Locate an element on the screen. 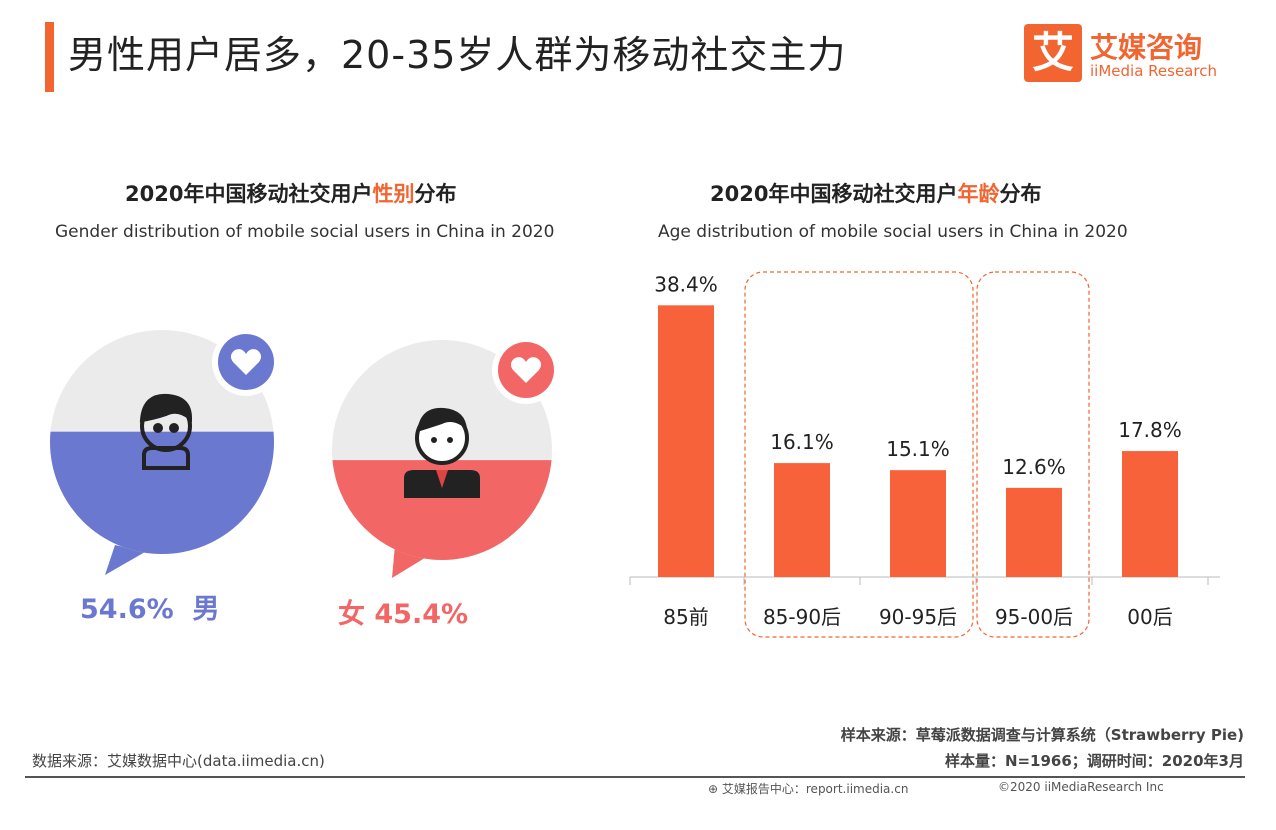  male-bubble-tail is located at coordinates (125, 560).